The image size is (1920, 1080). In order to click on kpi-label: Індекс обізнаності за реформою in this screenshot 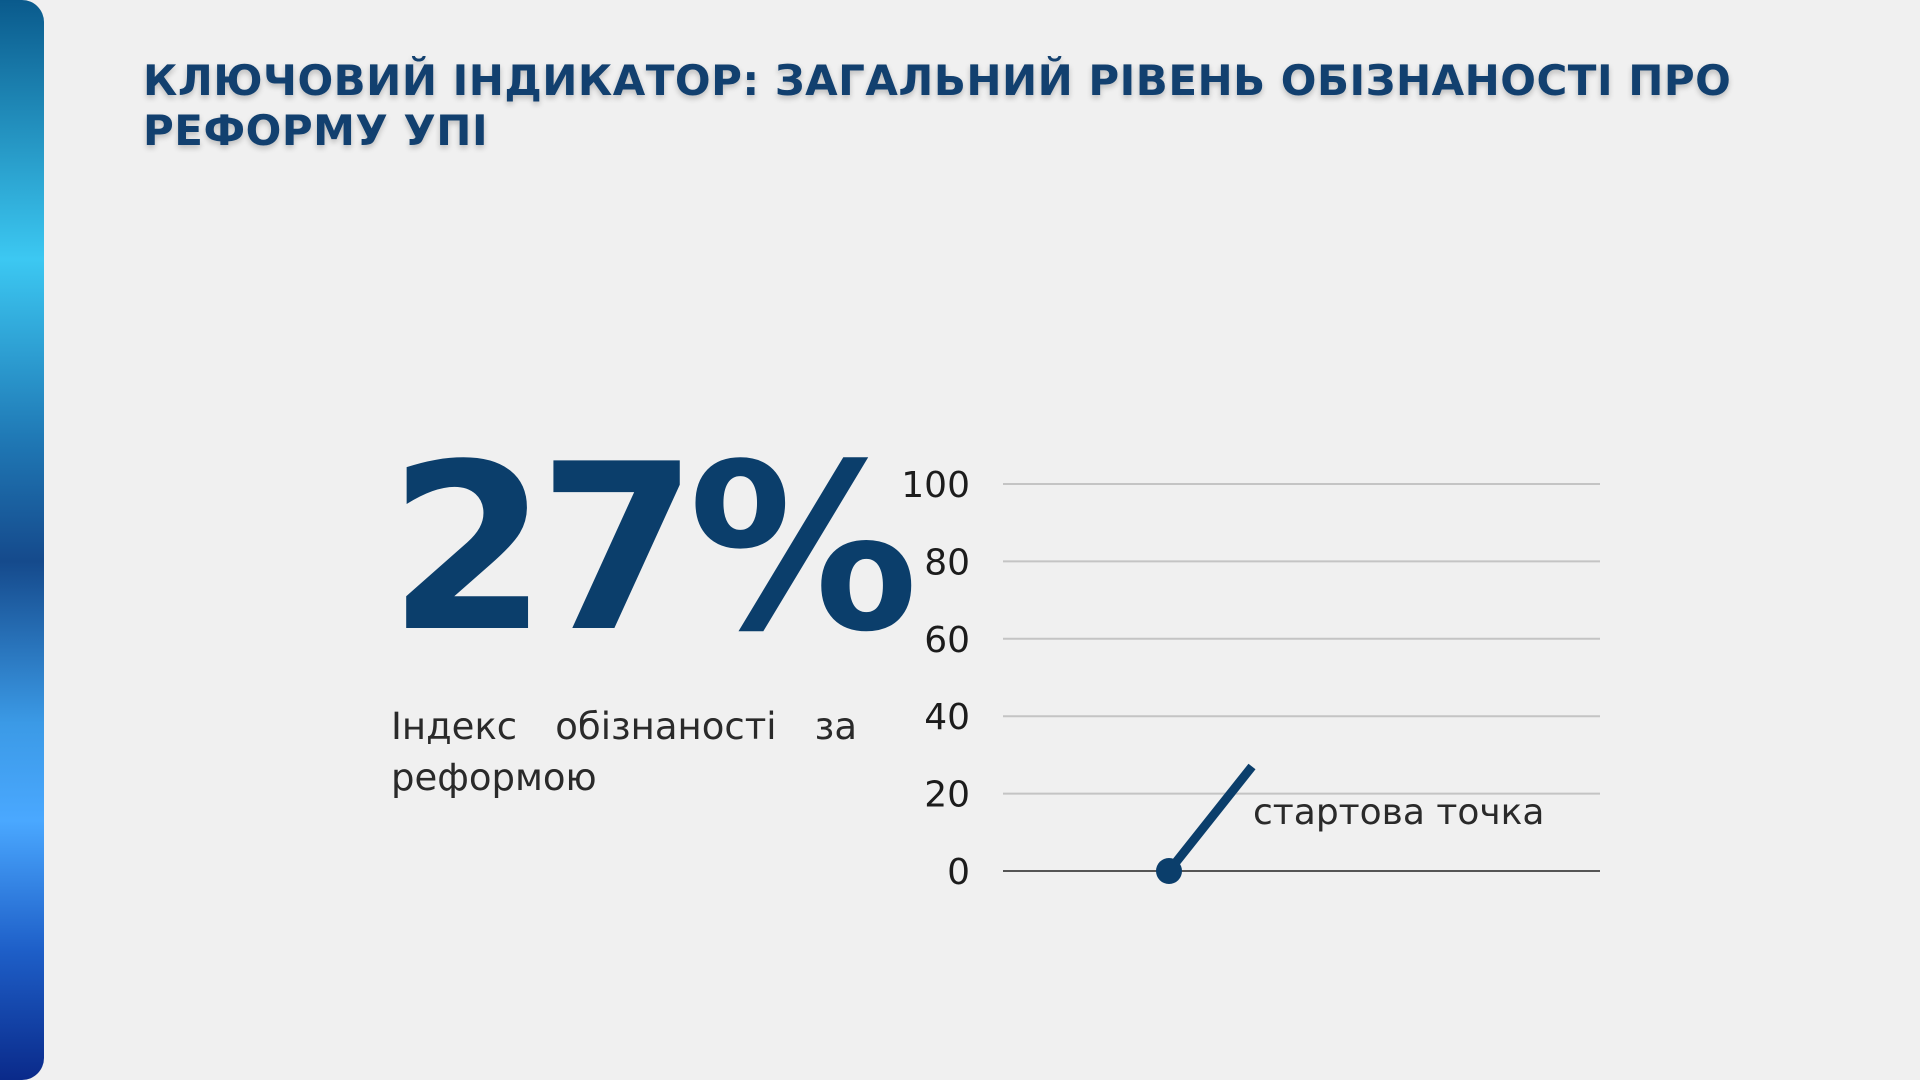, I will do `click(624, 752)`.